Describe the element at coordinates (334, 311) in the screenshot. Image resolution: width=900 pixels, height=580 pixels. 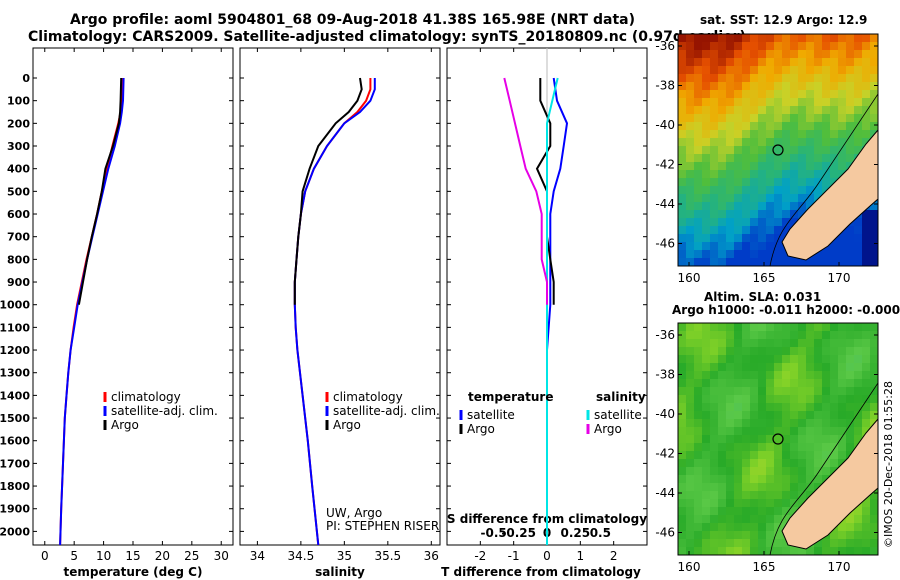
I see `series-line-satellite-adj-clim-` at that location.